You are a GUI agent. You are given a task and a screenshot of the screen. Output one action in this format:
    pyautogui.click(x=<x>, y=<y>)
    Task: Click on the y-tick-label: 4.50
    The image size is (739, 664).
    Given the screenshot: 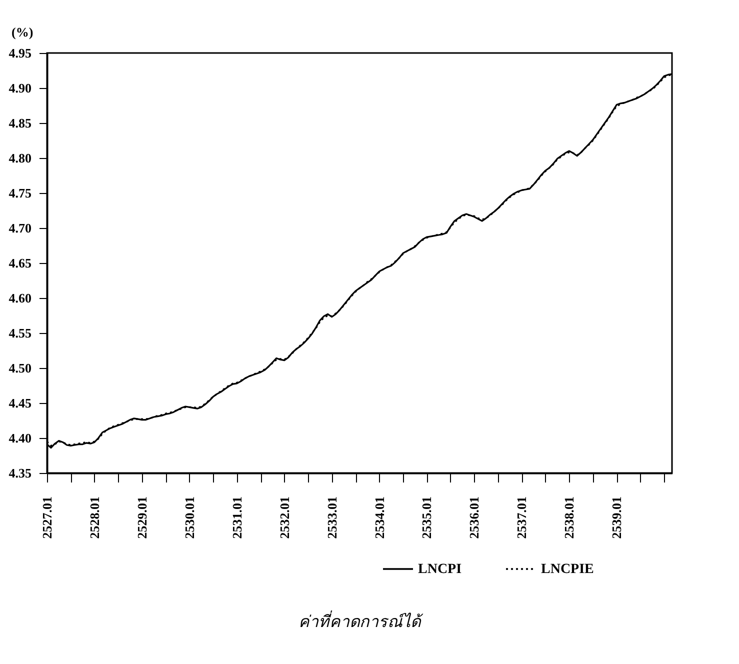 What is the action you would take?
    pyautogui.click(x=20, y=368)
    